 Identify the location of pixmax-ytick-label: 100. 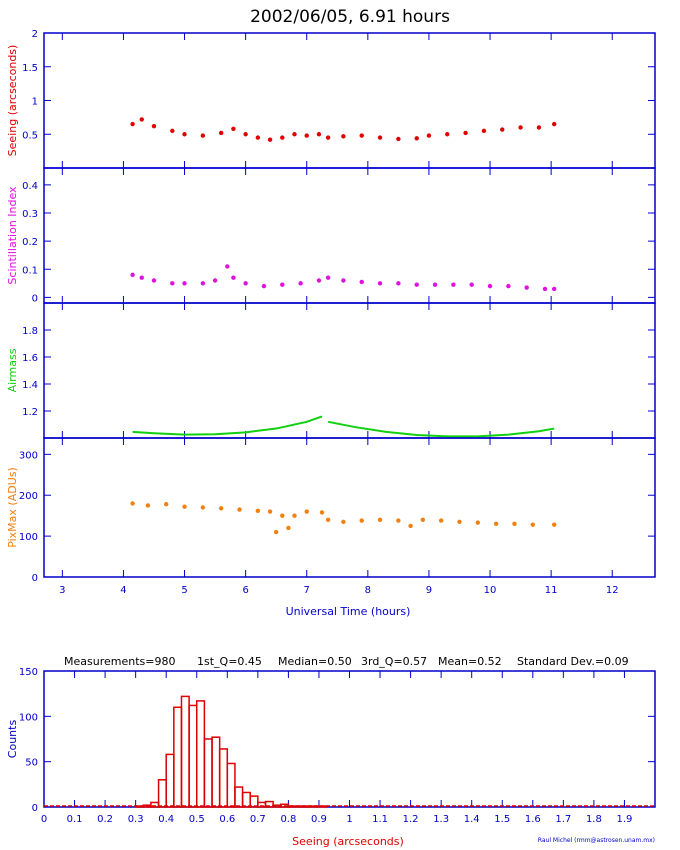
(28, 537).